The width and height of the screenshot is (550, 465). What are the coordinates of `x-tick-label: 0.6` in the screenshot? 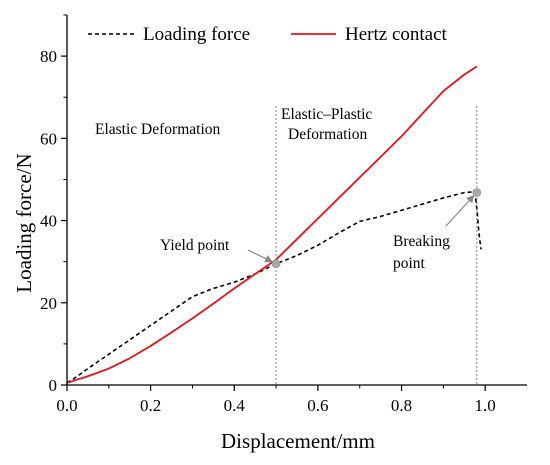 It's located at (317, 405).